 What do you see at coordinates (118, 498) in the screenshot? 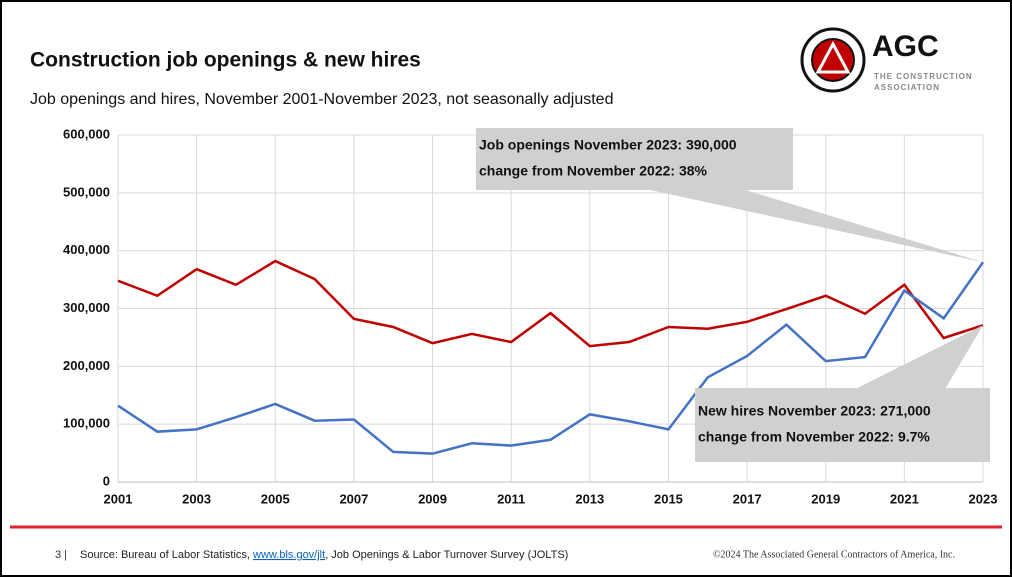
I see `x-tick-label: 2001` at bounding box center [118, 498].